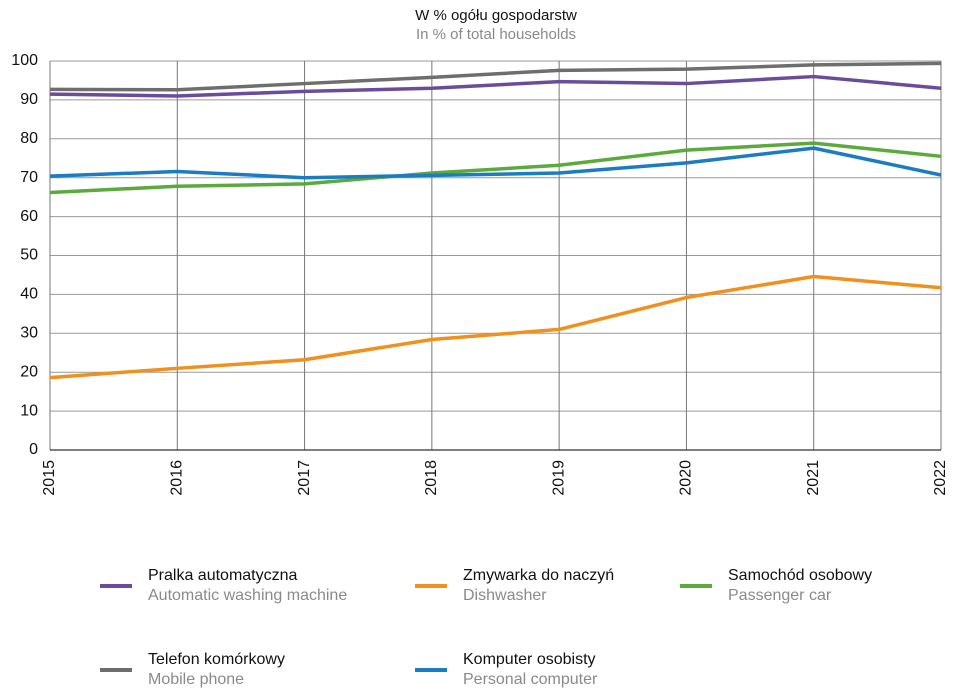  Describe the element at coordinates (529, 659) in the screenshot. I see `legend-label: Komputer osobisty` at that location.